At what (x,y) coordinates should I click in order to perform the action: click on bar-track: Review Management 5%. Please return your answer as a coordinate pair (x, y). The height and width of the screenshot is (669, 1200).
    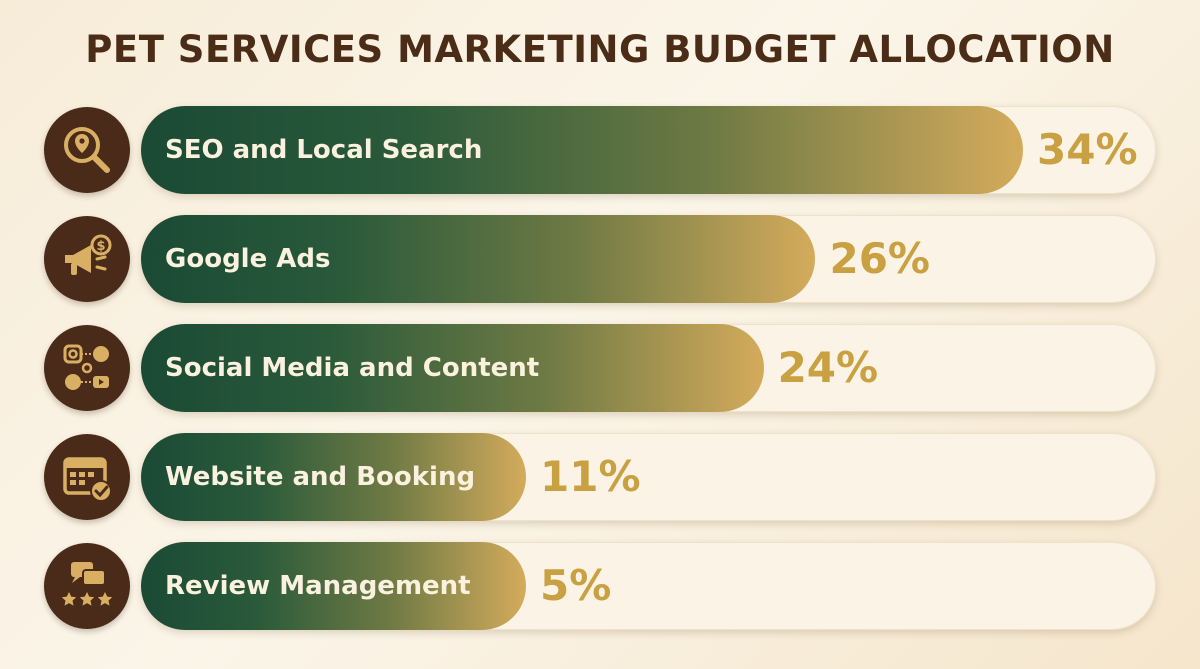
    Looking at the image, I should click on (648, 586).